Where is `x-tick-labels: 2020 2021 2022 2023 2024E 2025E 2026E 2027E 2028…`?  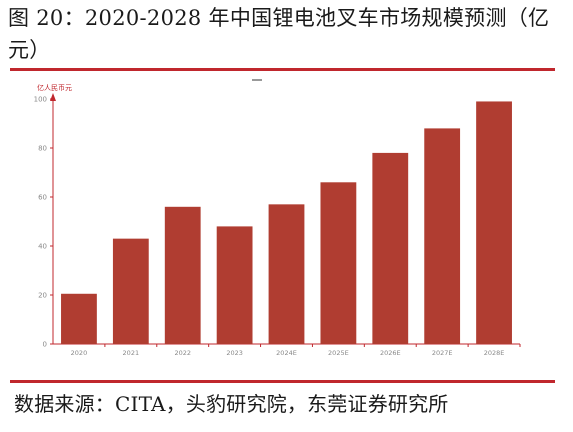 x-tick-labels: 2020 2021 2022 2023 2024E 2025E 2026E 2027E 2028… is located at coordinates (296, 350).